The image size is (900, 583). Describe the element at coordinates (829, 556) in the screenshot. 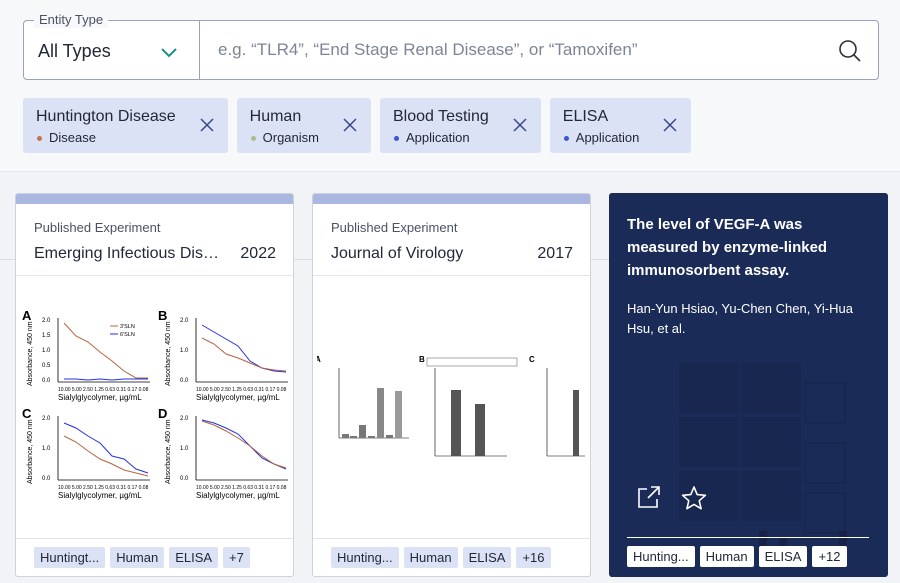

I see `tag-more: +12` at that location.